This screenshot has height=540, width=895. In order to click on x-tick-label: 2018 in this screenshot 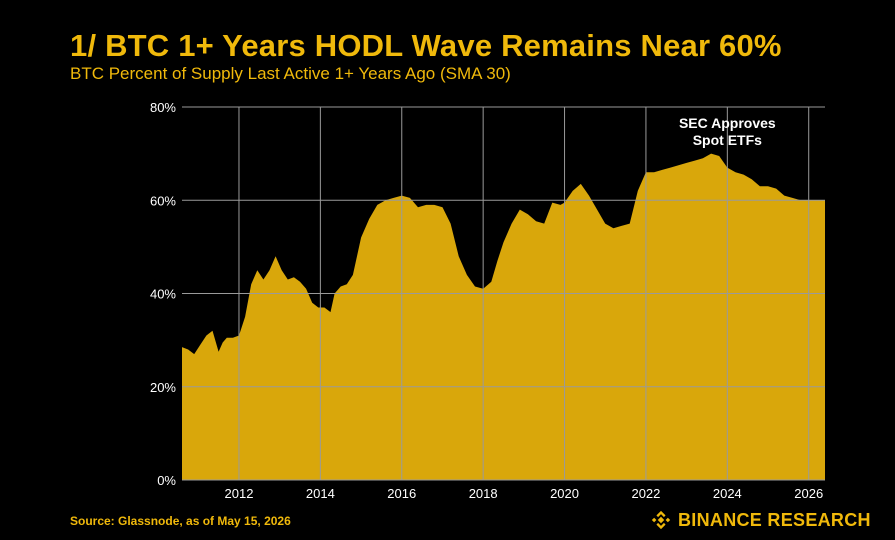, I will do `click(483, 493)`.